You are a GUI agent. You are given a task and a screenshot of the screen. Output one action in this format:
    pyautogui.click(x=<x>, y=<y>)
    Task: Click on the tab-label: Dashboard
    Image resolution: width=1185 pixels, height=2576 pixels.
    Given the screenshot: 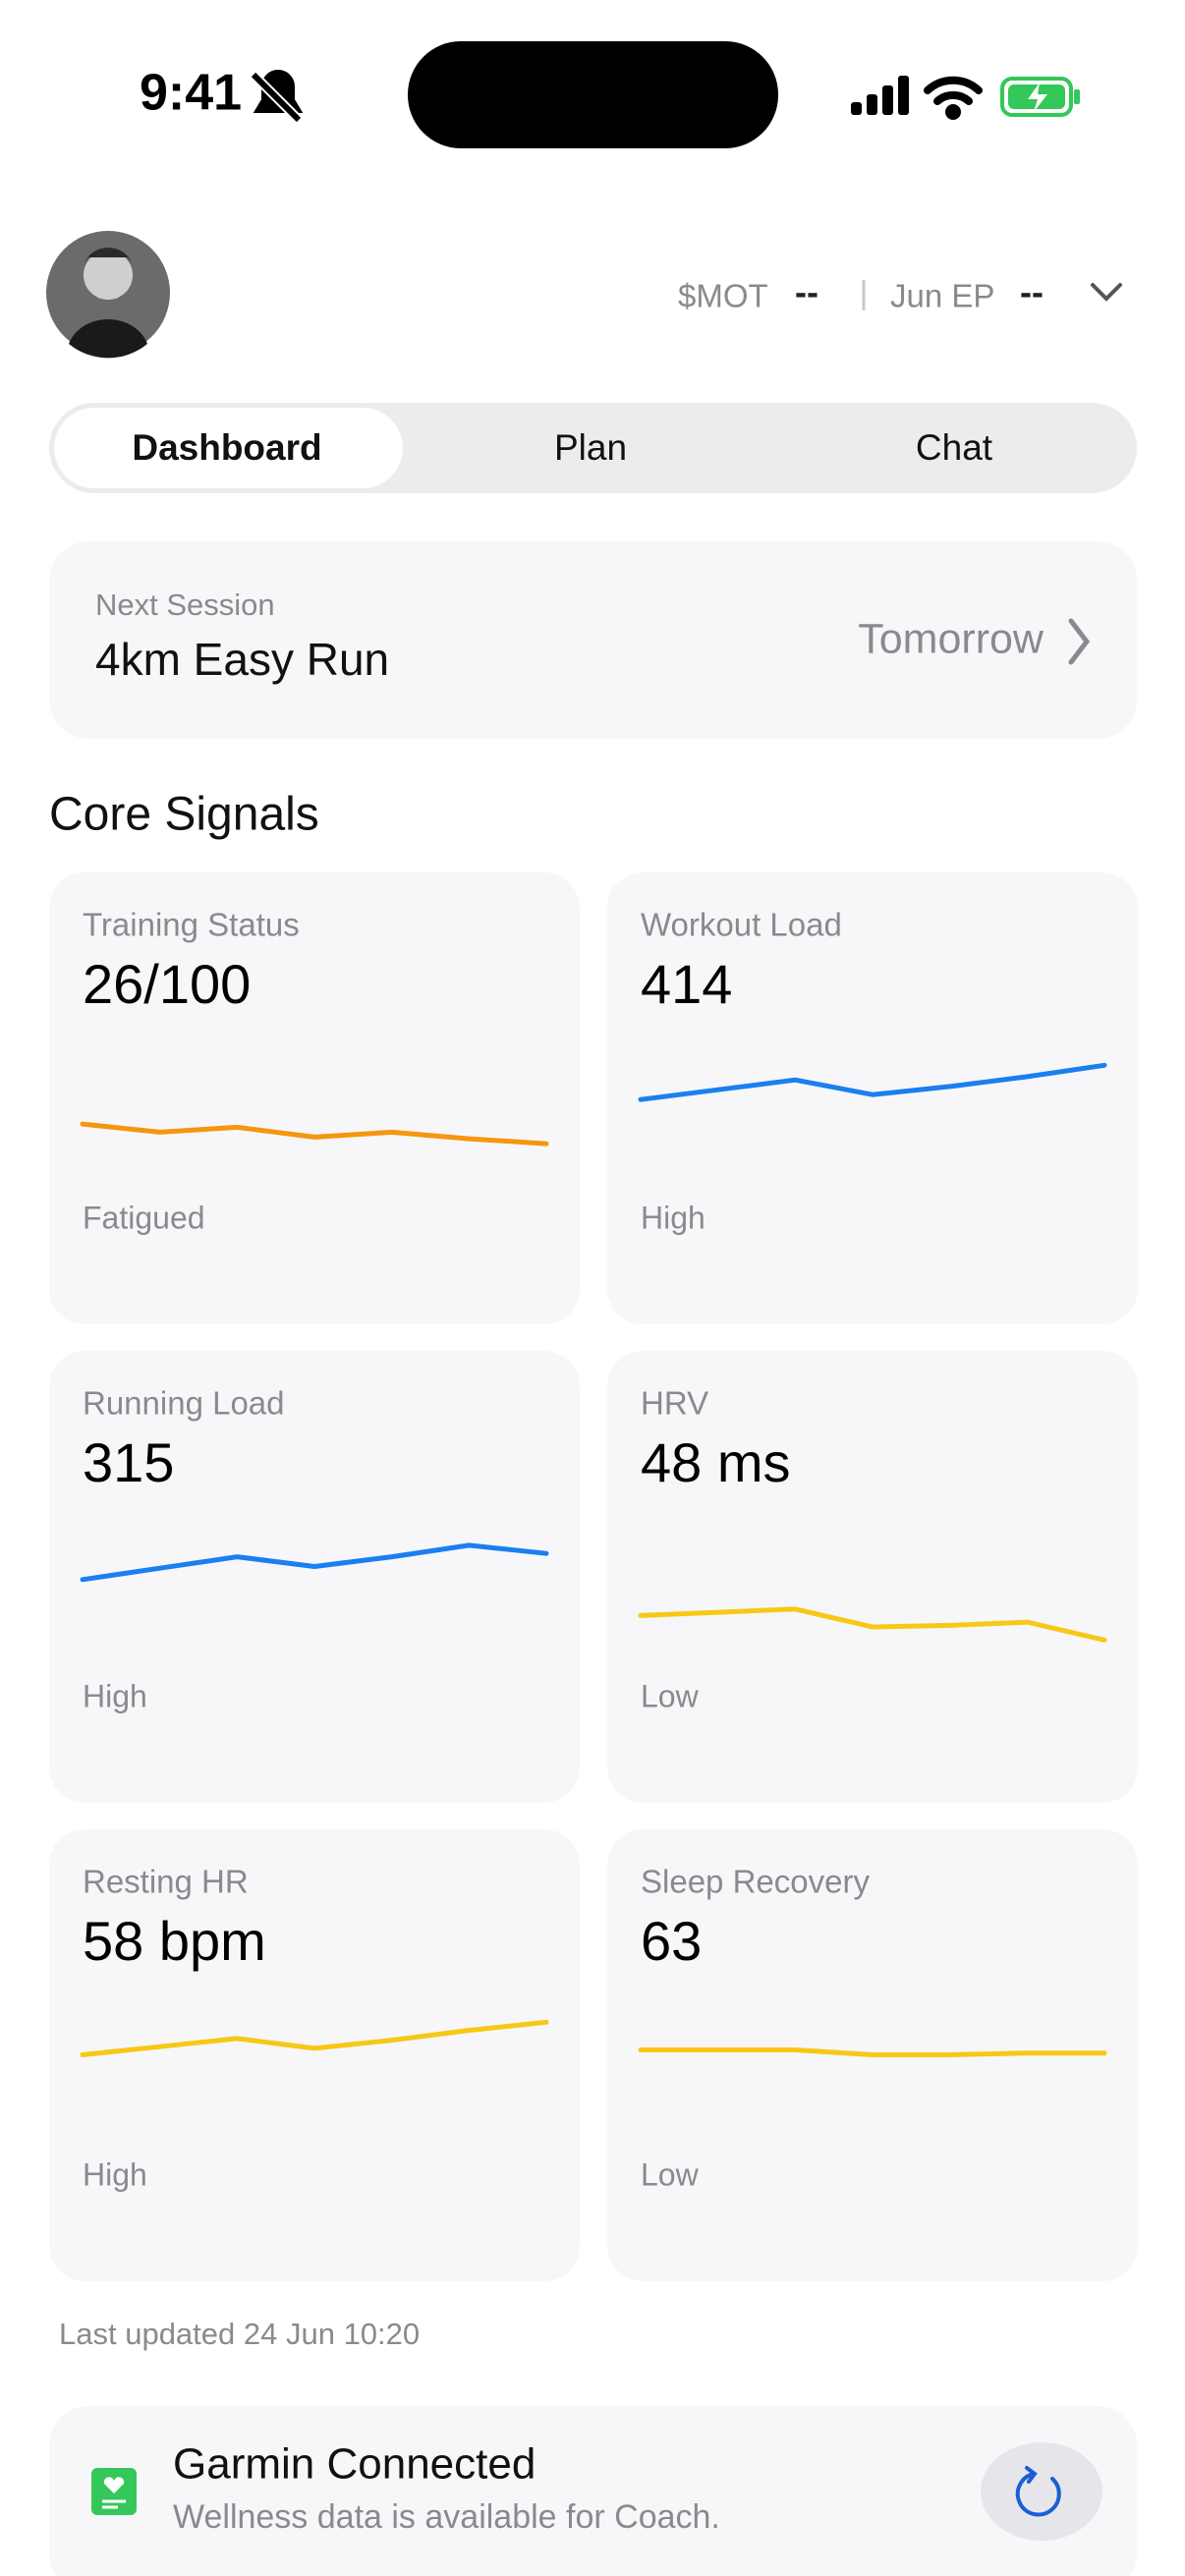 What is the action you would take?
    pyautogui.click(x=227, y=447)
    